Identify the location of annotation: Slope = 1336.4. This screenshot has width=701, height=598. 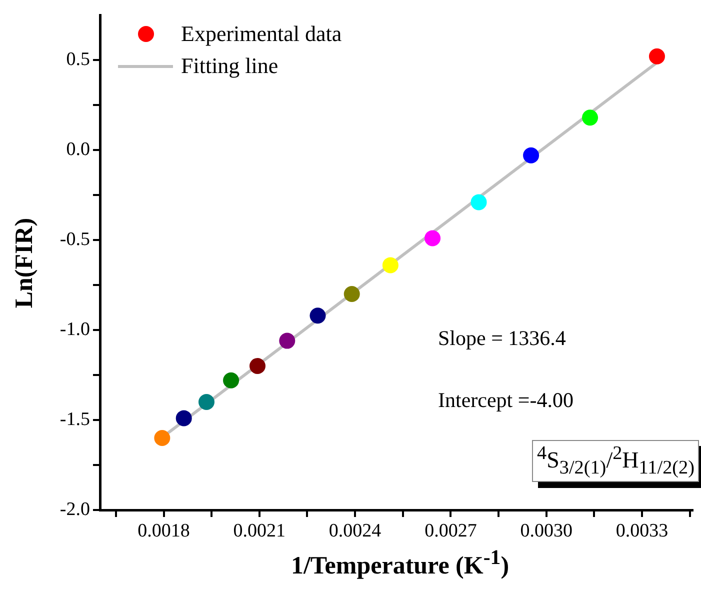
(502, 338).